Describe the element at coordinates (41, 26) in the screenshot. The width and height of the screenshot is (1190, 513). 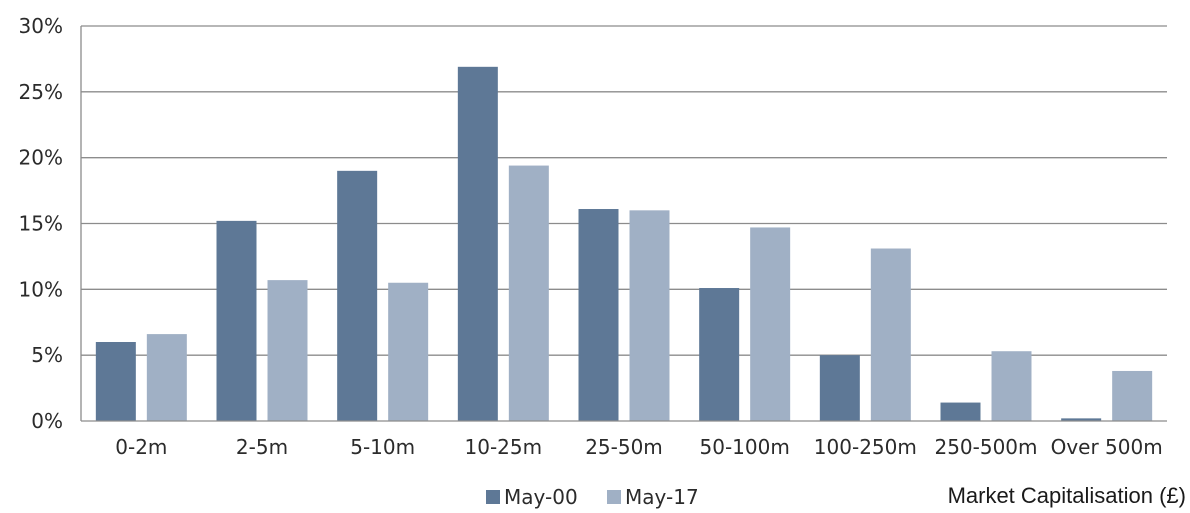
I see `y-tick-label: 30%` at that location.